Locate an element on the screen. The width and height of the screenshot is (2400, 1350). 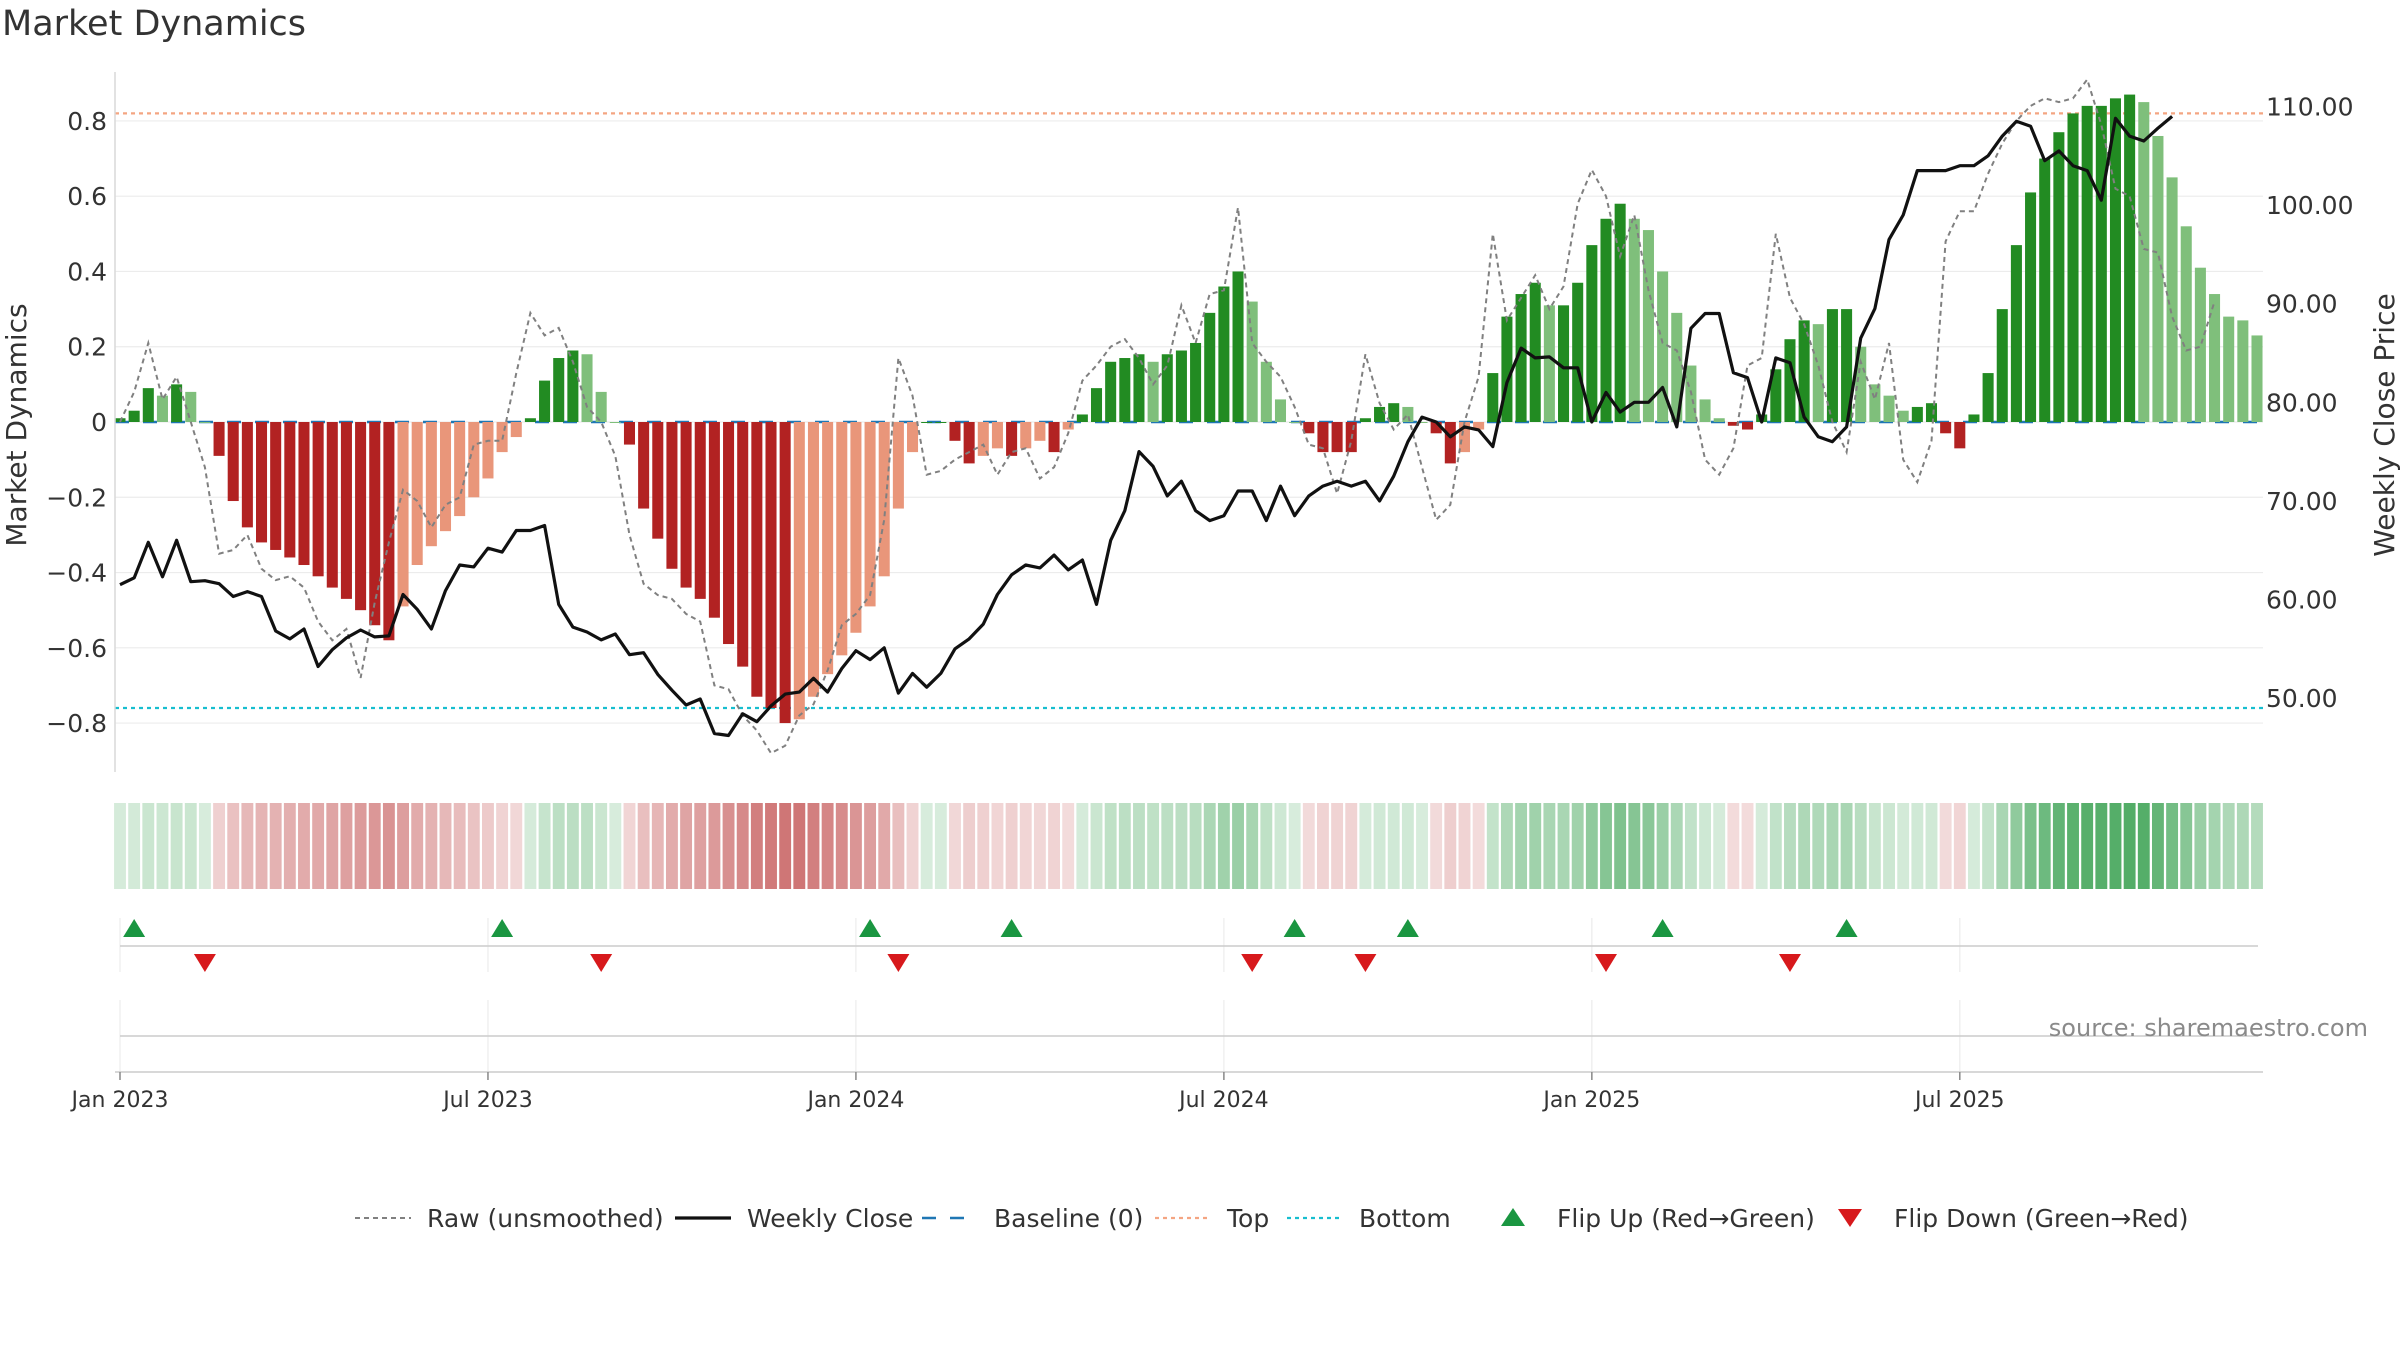
legend-label: Baseline (0) is located at coordinates (1068, 1218).